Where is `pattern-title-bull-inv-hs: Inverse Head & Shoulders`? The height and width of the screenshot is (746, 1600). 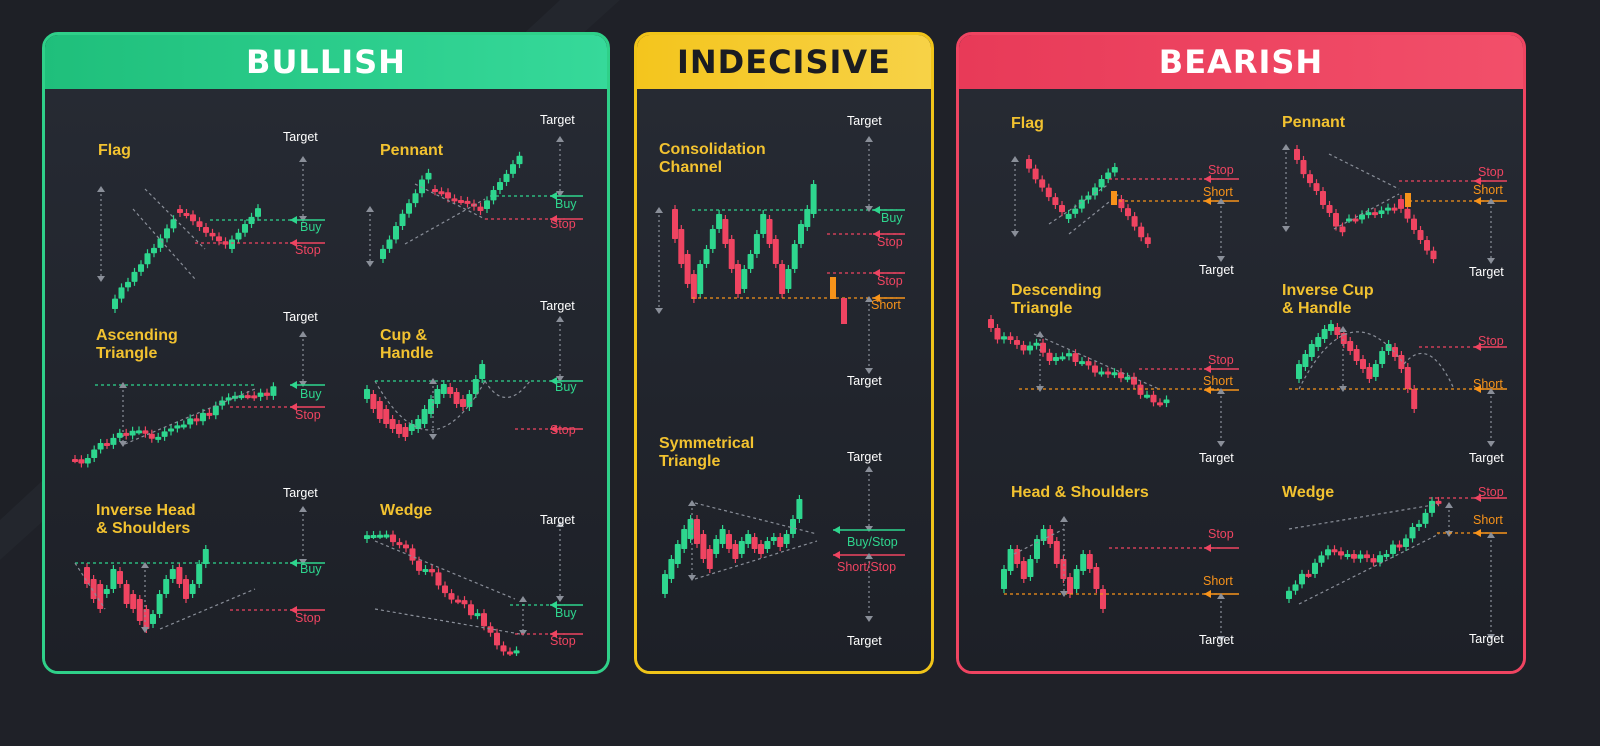
pattern-title-bull-inv-hs: Inverse Head & Shoulders is located at coordinates (146, 519).